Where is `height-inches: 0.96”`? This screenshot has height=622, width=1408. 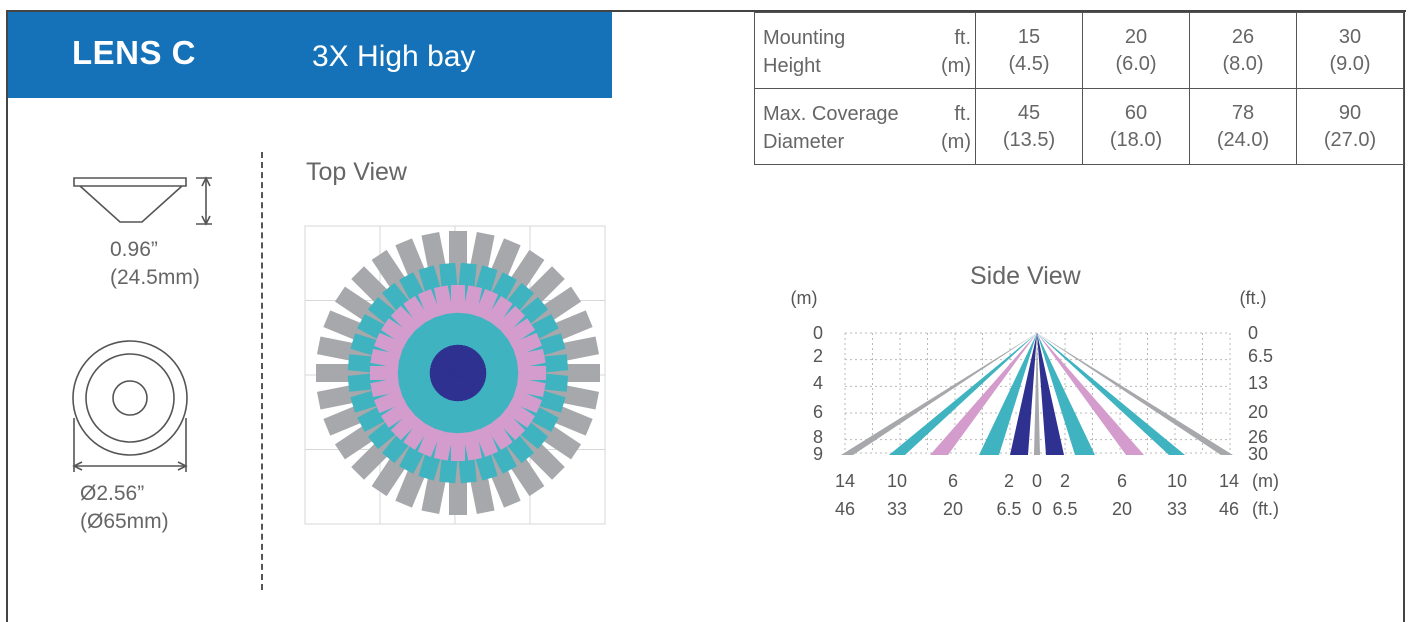 height-inches: 0.96” is located at coordinates (134, 249).